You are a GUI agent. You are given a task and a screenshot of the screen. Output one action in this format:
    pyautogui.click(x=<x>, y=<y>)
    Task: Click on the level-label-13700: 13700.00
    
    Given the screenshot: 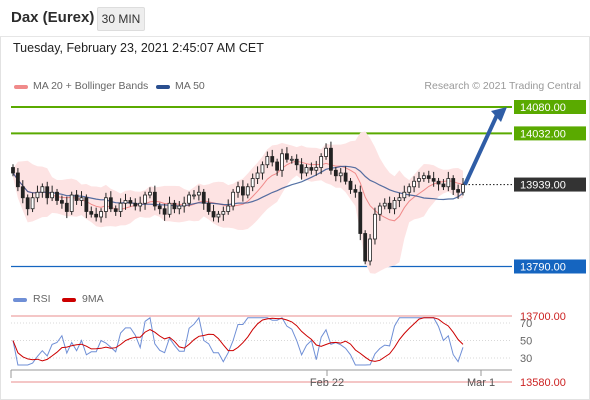 What is the action you would take?
    pyautogui.click(x=543, y=317)
    